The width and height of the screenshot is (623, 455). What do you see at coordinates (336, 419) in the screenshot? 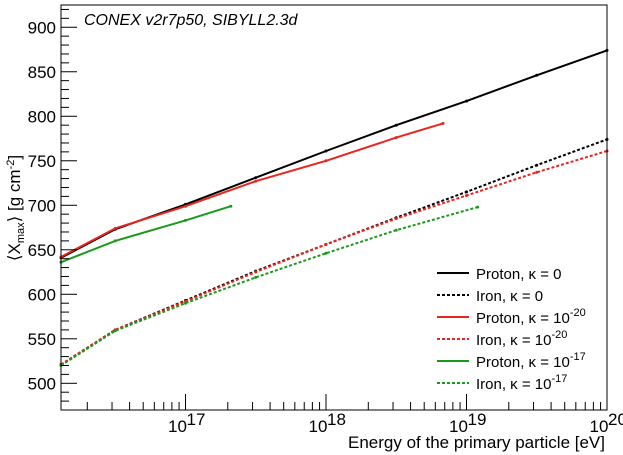
I see `x-tick-label-exponent: 18` at bounding box center [336, 419].